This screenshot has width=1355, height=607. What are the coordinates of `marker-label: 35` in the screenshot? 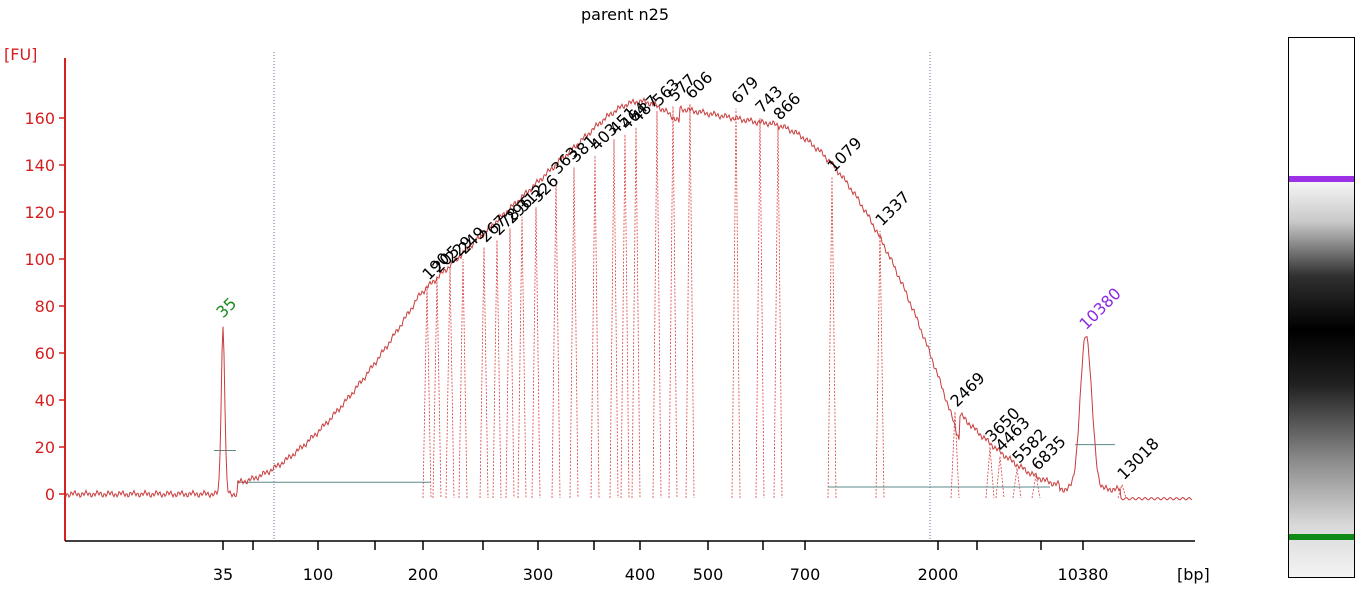 It's located at (226, 308).